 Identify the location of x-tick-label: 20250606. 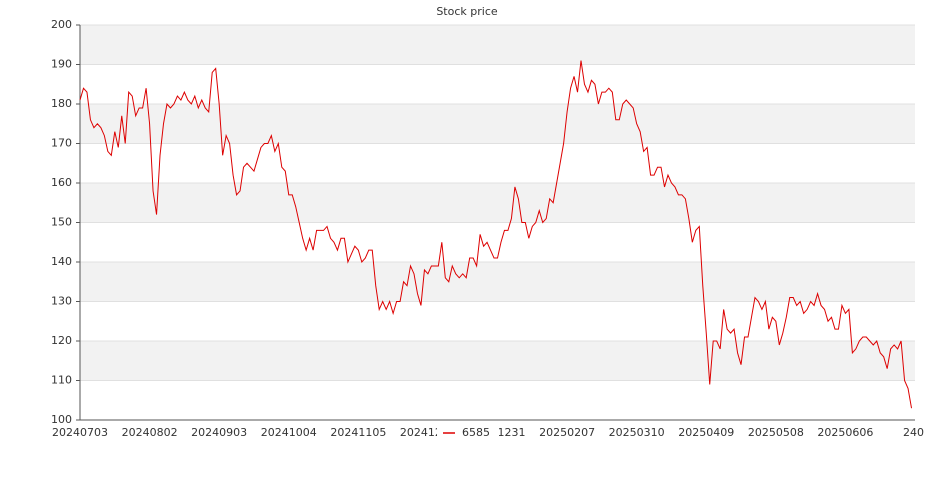
(845, 432).